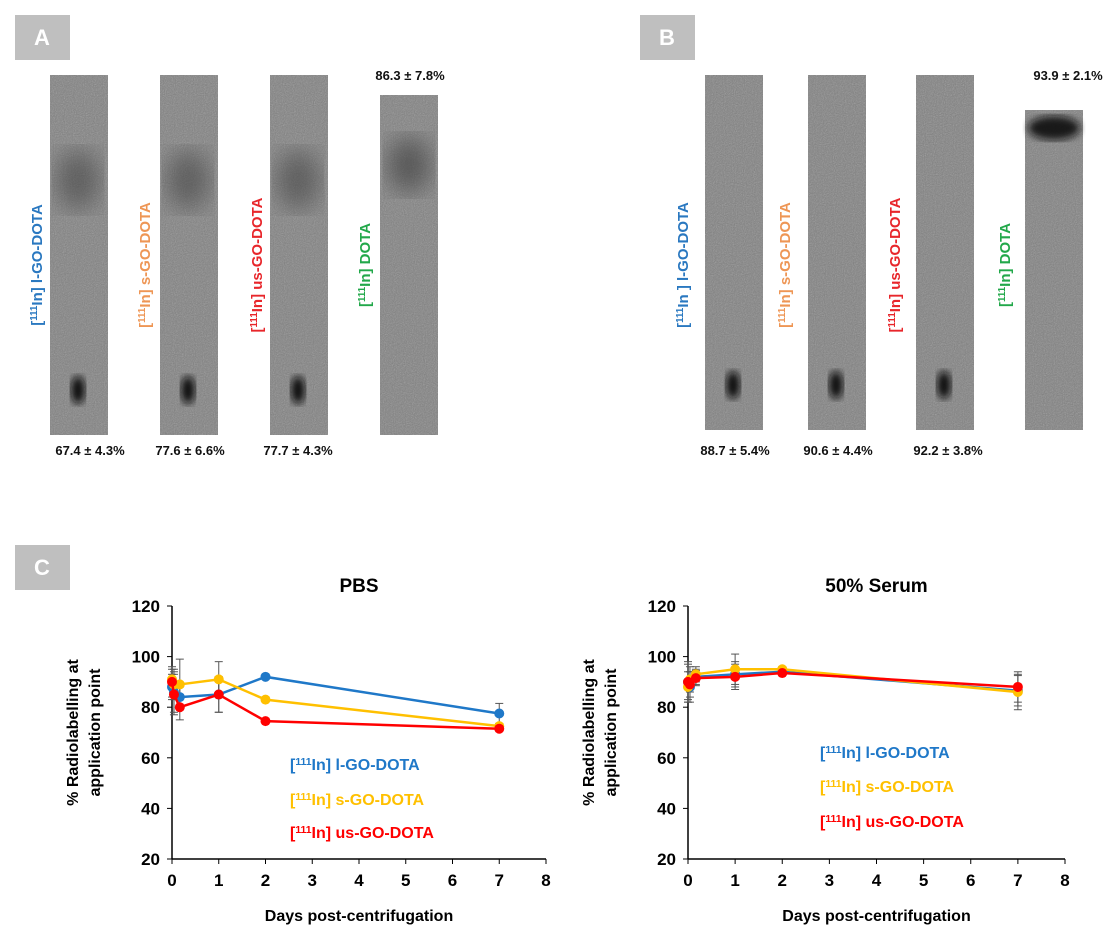  I want to click on y-tick-label: 60, so click(666, 758).